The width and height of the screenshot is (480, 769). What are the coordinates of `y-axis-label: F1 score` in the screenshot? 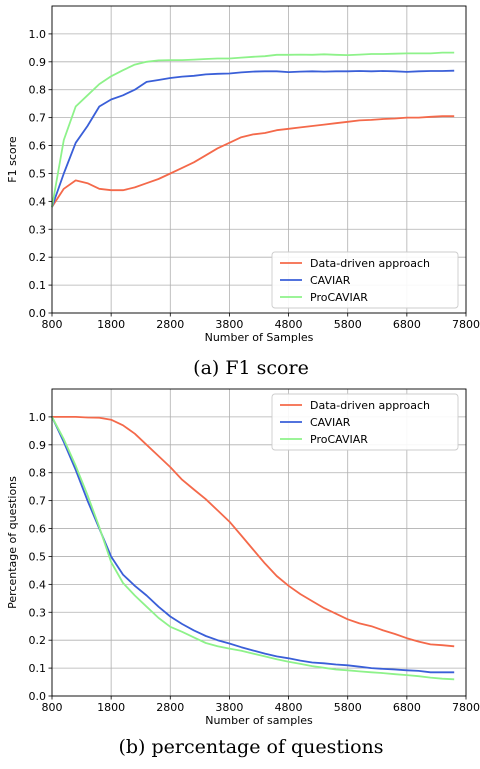 It's located at (12, 159).